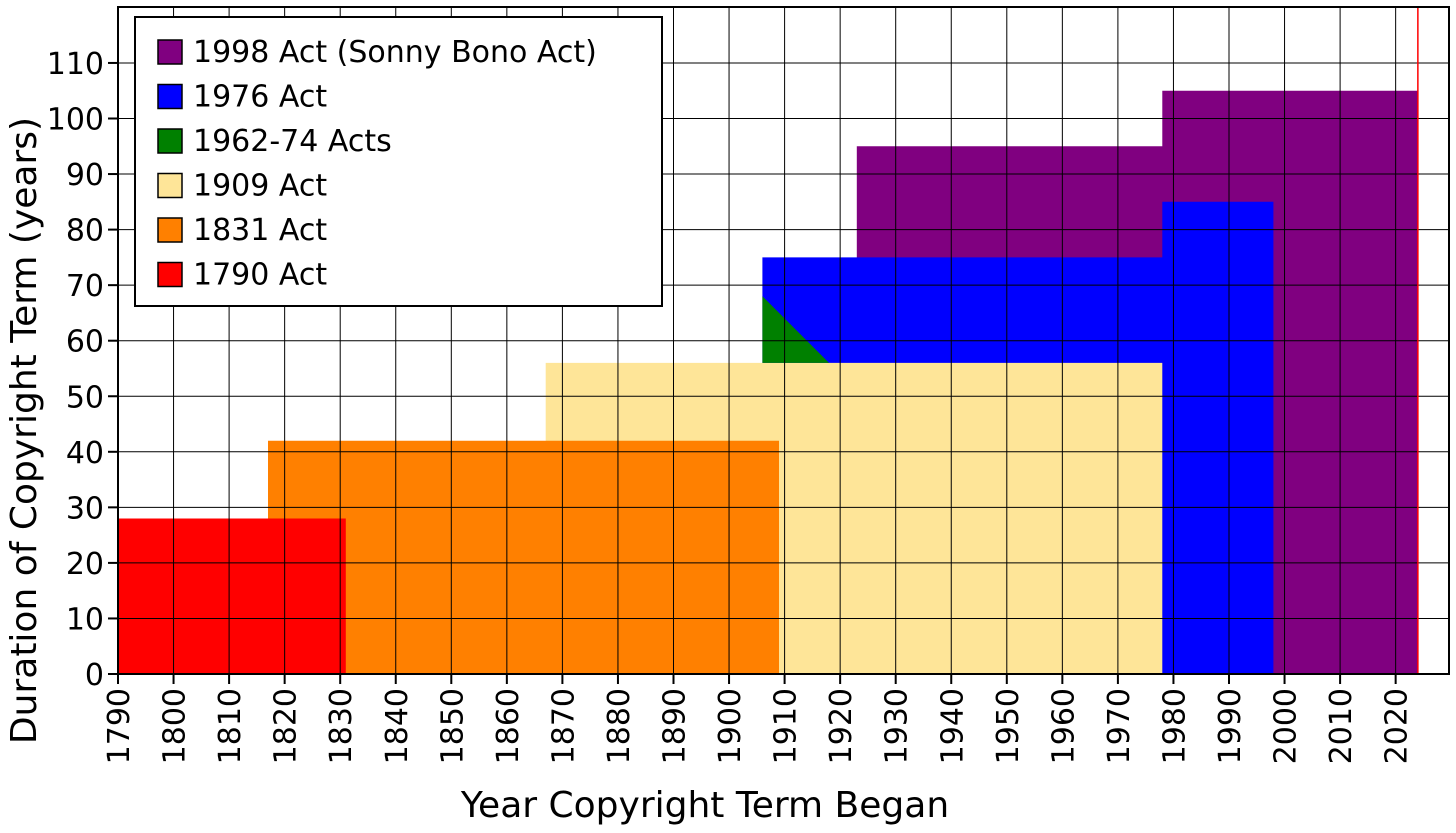 The image size is (1456, 833). I want to click on x-tick-label: 1800, so click(175, 726).